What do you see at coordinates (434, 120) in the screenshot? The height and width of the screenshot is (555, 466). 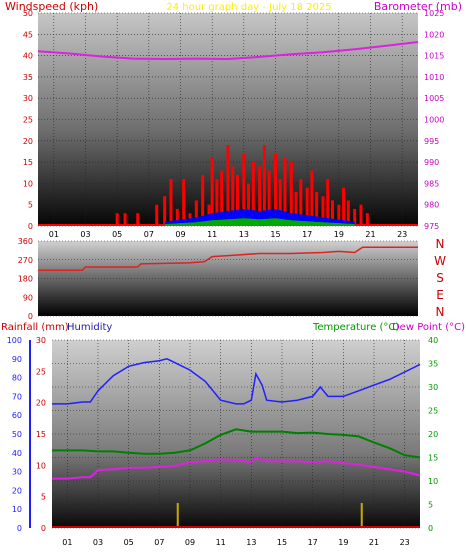 I see `barometer-tick-label: 1000` at bounding box center [434, 120].